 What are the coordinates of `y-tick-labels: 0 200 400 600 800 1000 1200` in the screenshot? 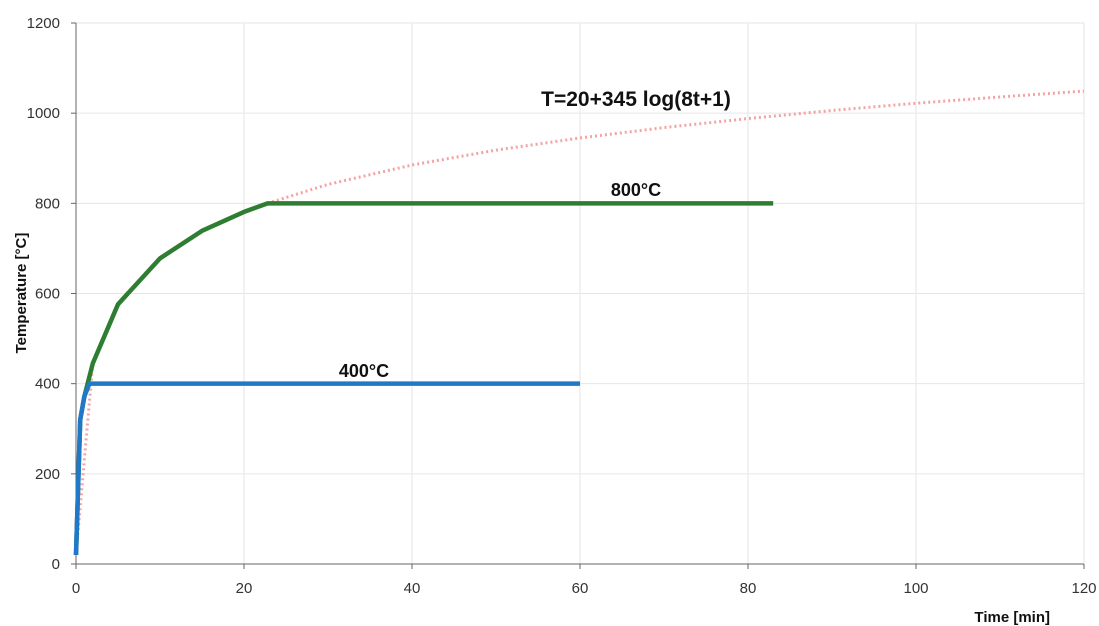 It's located at (51, 294).